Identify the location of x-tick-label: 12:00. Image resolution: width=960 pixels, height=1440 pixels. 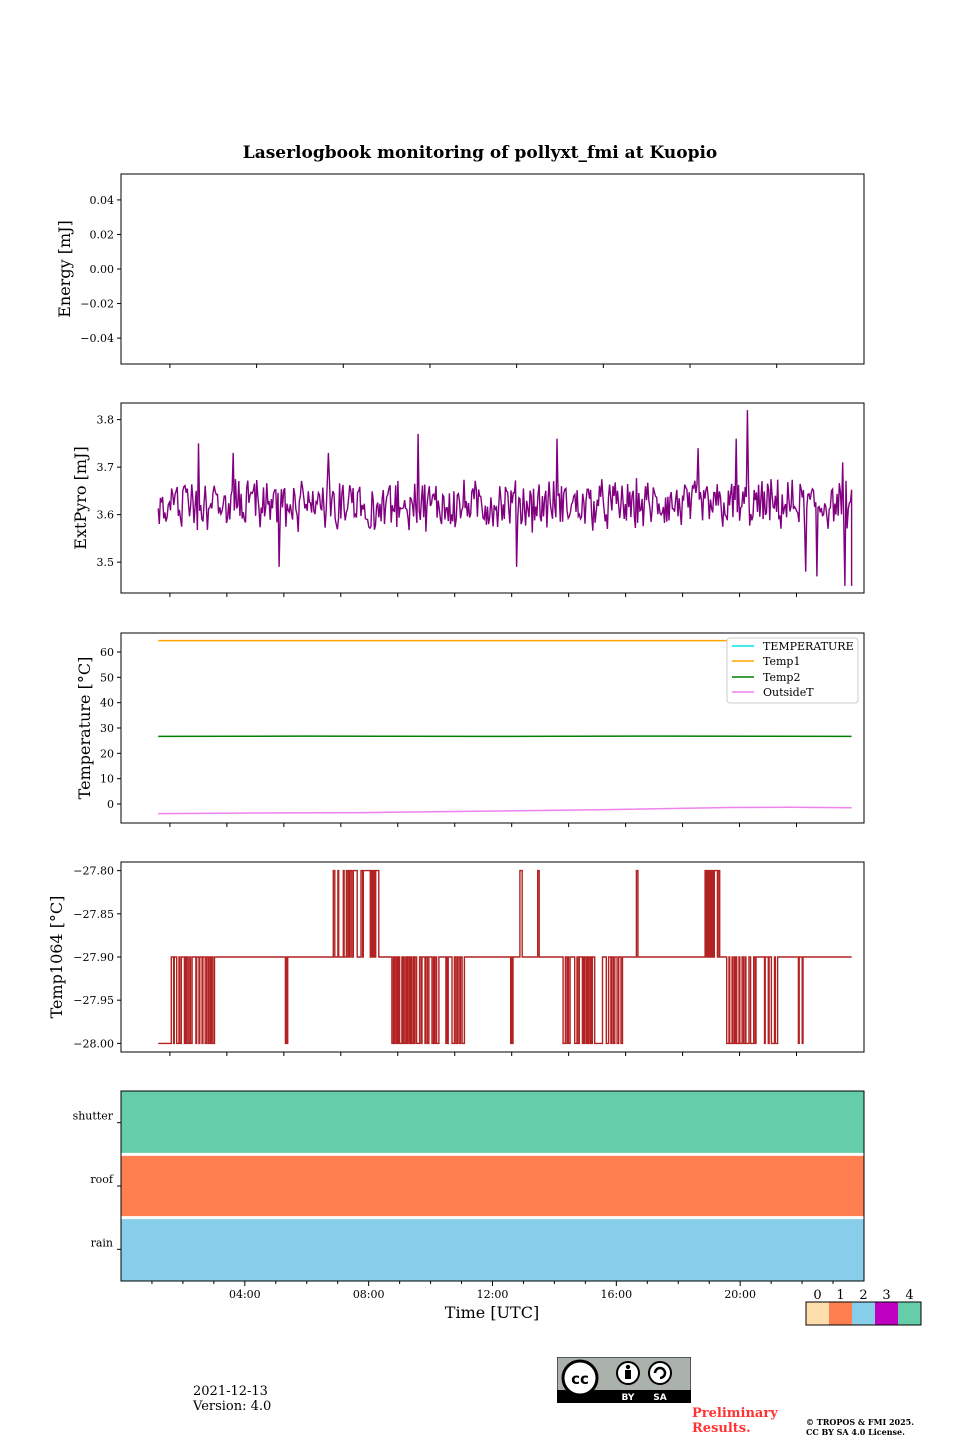
(493, 1294).